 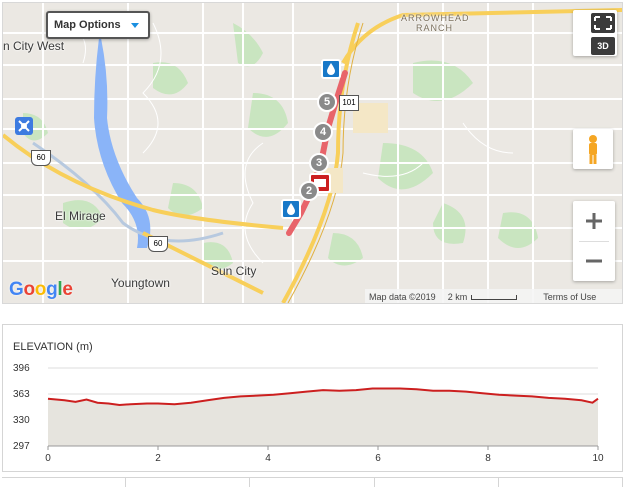 I want to click on fullscreen-button, so click(x=603, y=23).